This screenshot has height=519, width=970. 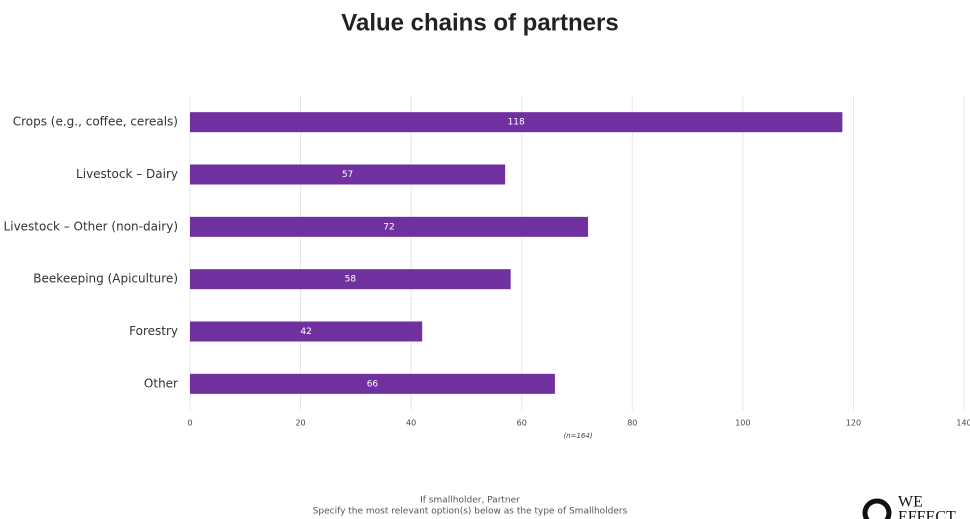 I want to click on value-label: 42, so click(x=305, y=332).